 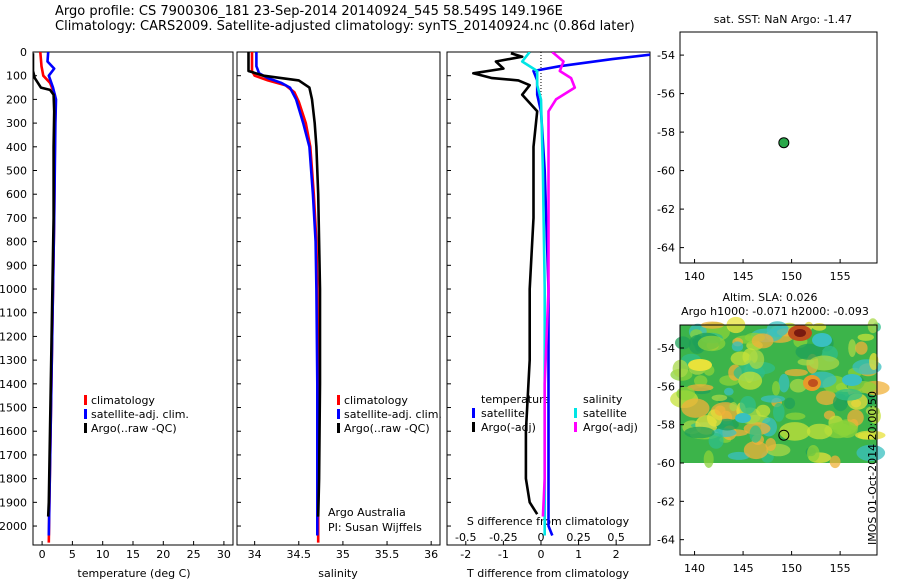 What do you see at coordinates (387, 428) in the screenshot?
I see `sal-legend-argo: Argo(..raw -QC)` at bounding box center [387, 428].